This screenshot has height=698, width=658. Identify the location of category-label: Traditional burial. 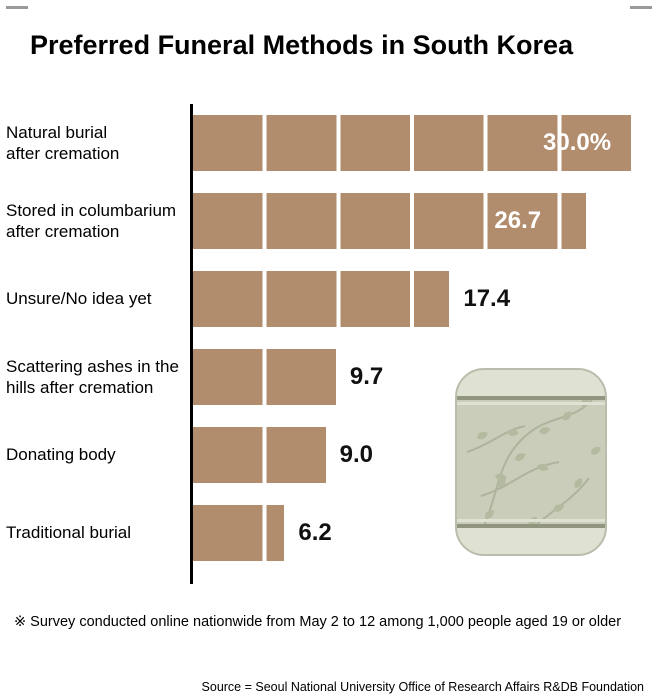
(69, 533).